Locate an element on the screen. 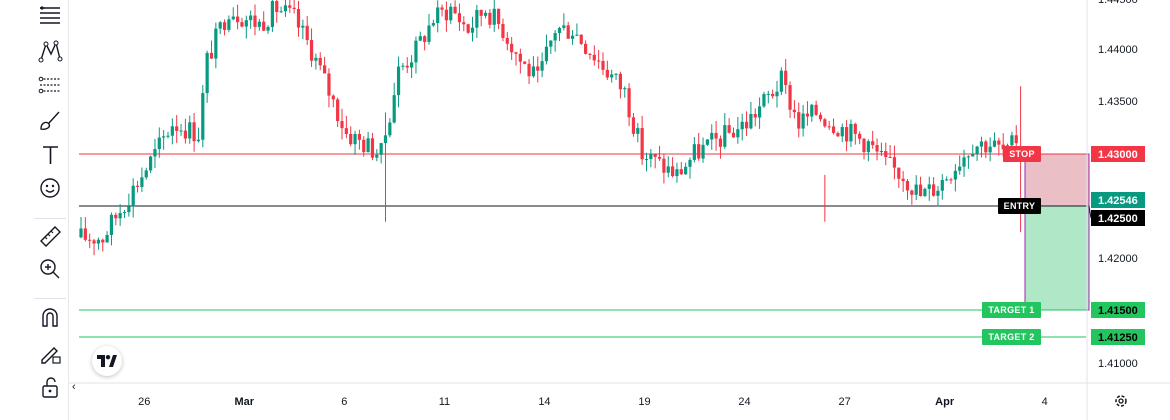  lock-draw-icon is located at coordinates (50, 353).